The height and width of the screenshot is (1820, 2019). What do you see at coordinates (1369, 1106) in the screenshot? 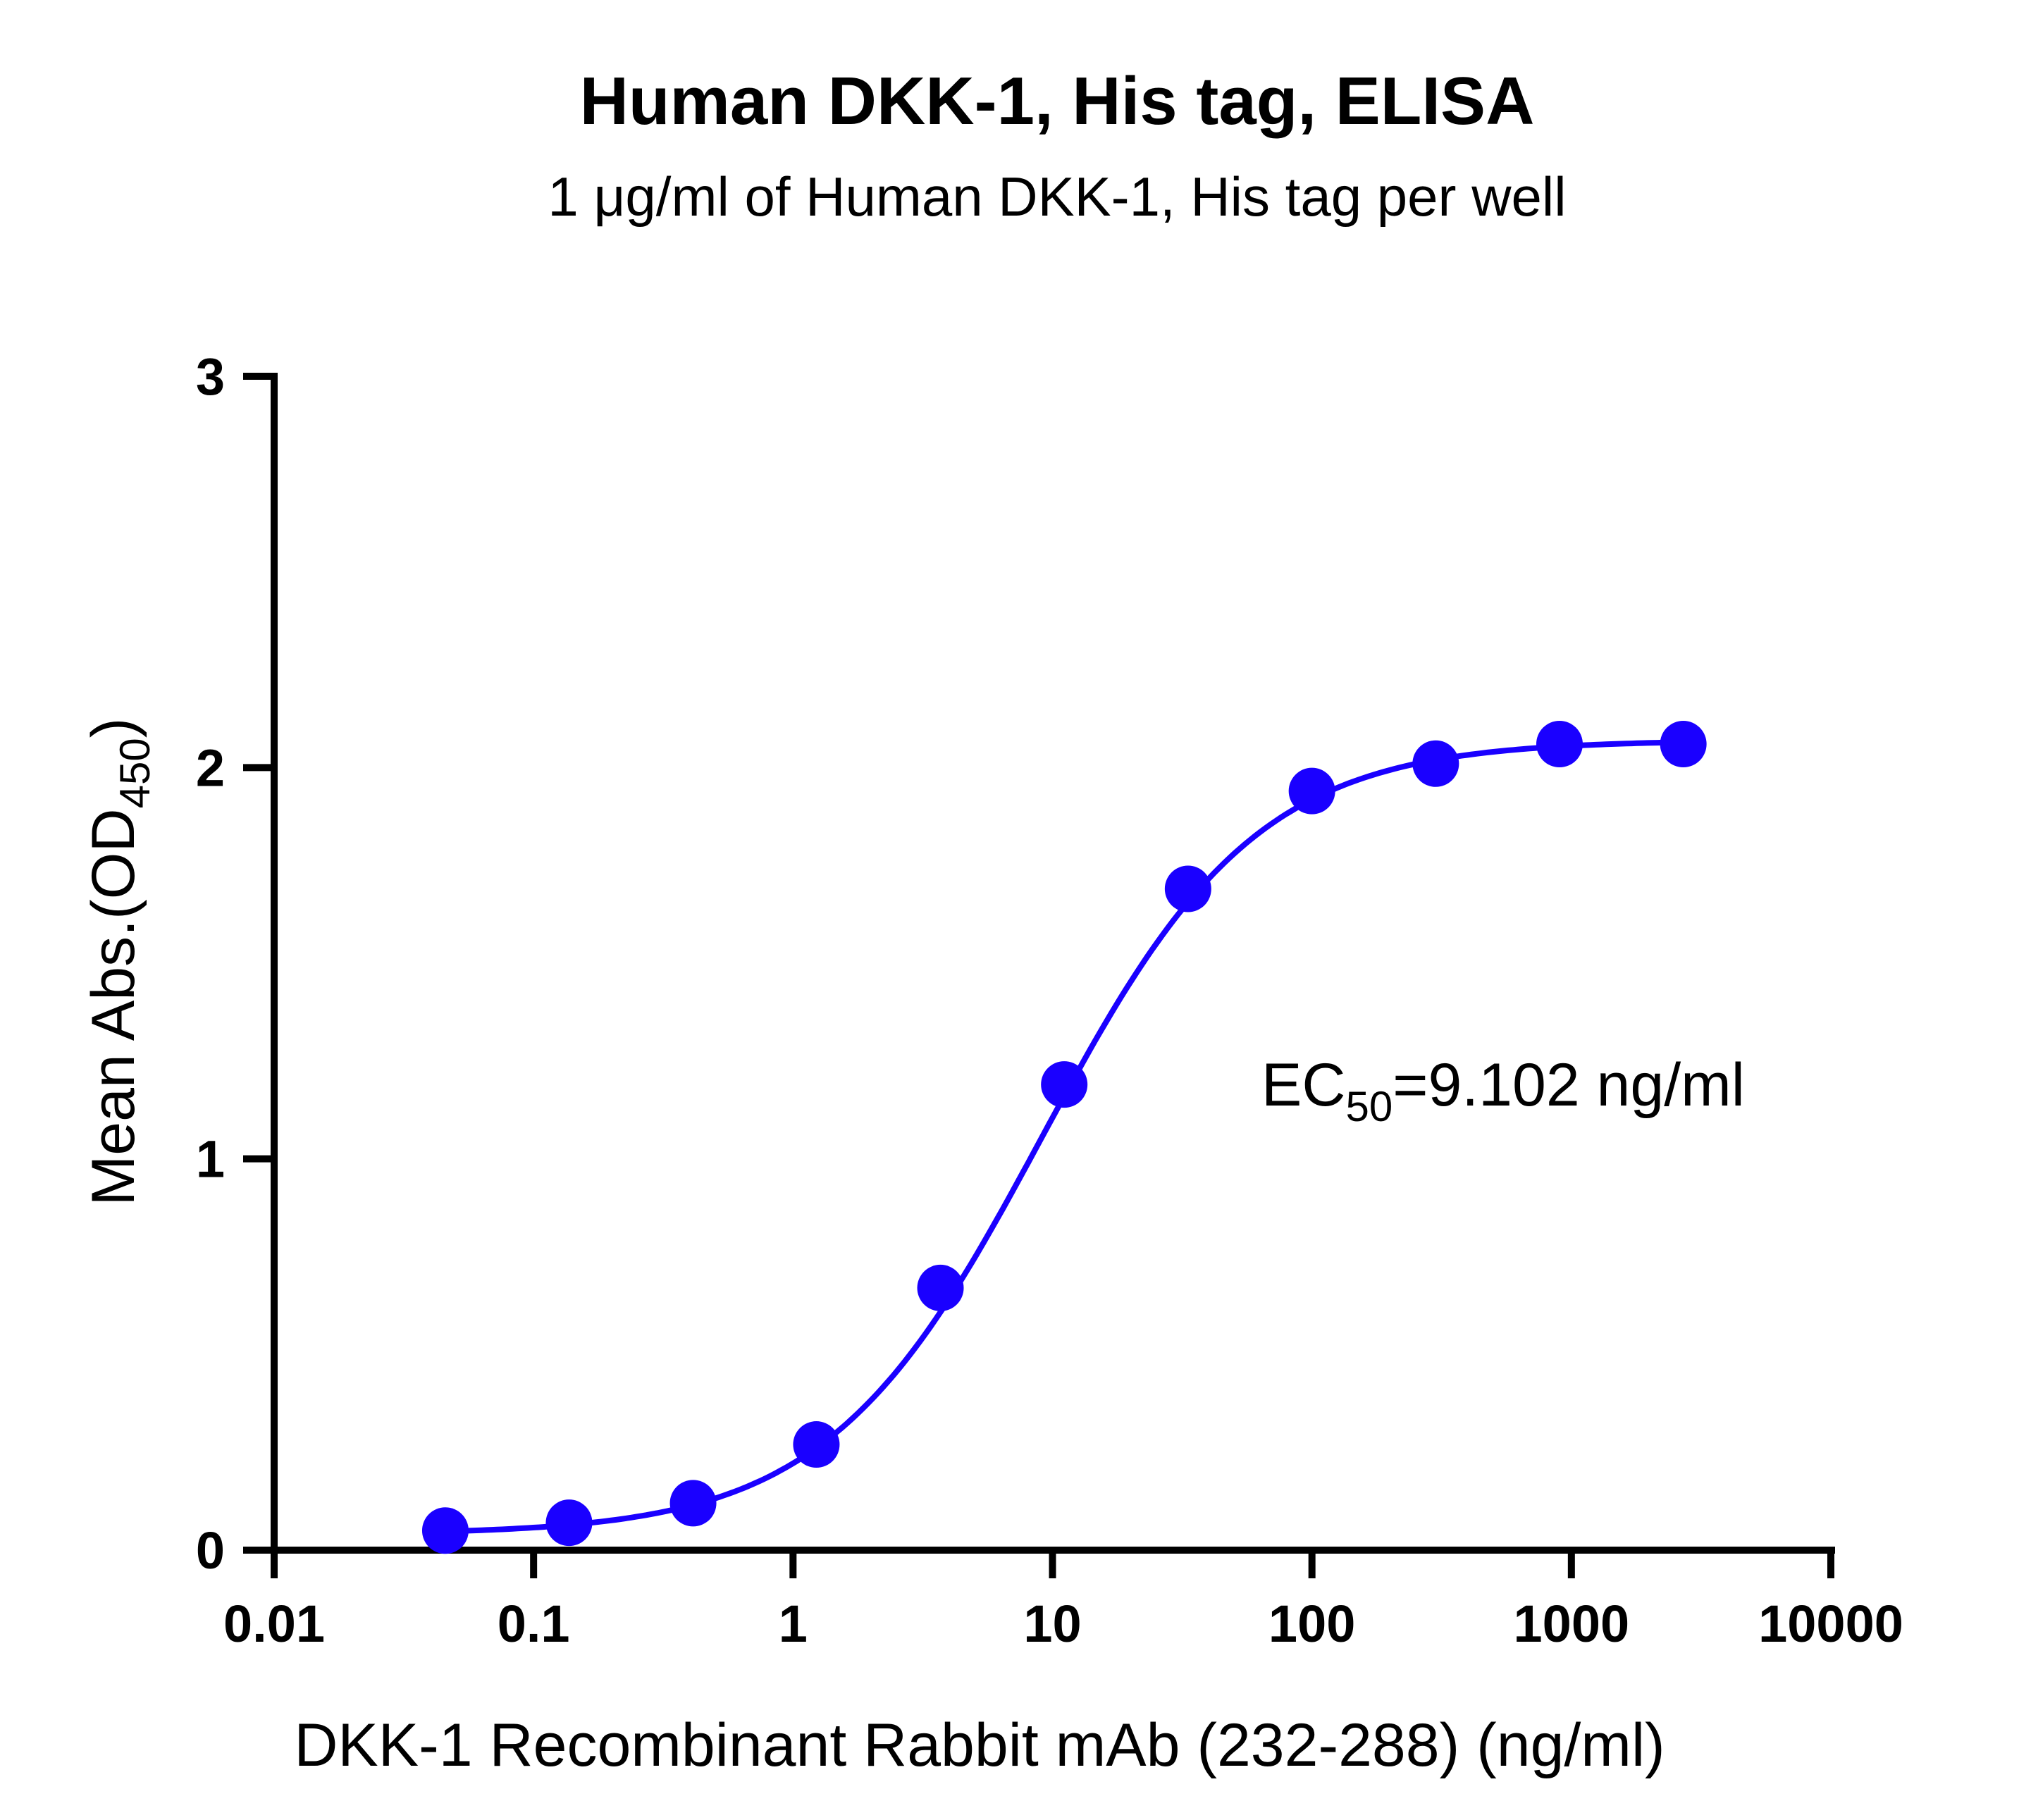
I see `ec50-subscript: 50` at bounding box center [1369, 1106].